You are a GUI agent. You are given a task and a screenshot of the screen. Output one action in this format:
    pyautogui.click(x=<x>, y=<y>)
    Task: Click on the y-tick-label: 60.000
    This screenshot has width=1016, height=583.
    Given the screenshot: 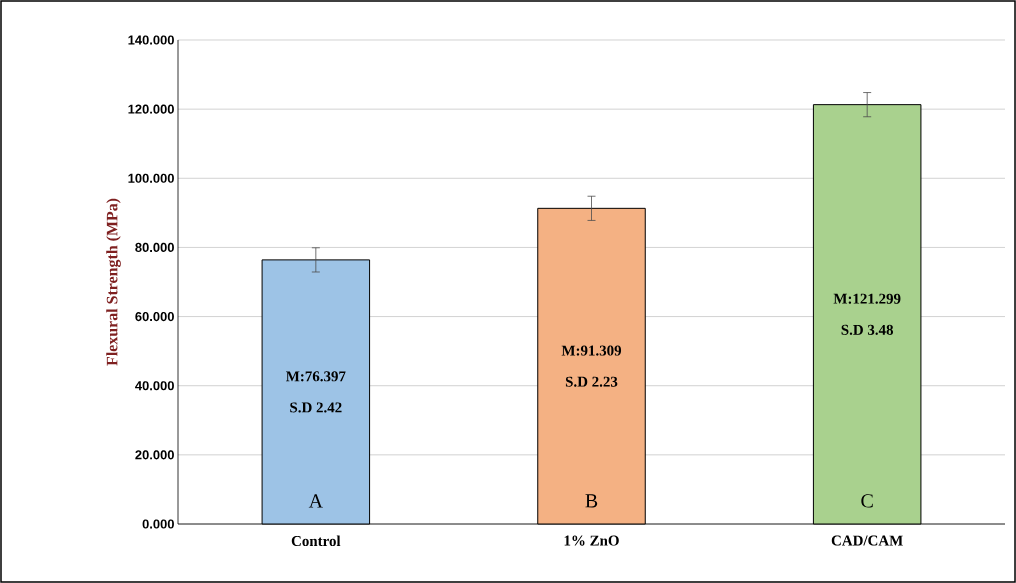 What is the action you would take?
    pyautogui.click(x=154, y=316)
    